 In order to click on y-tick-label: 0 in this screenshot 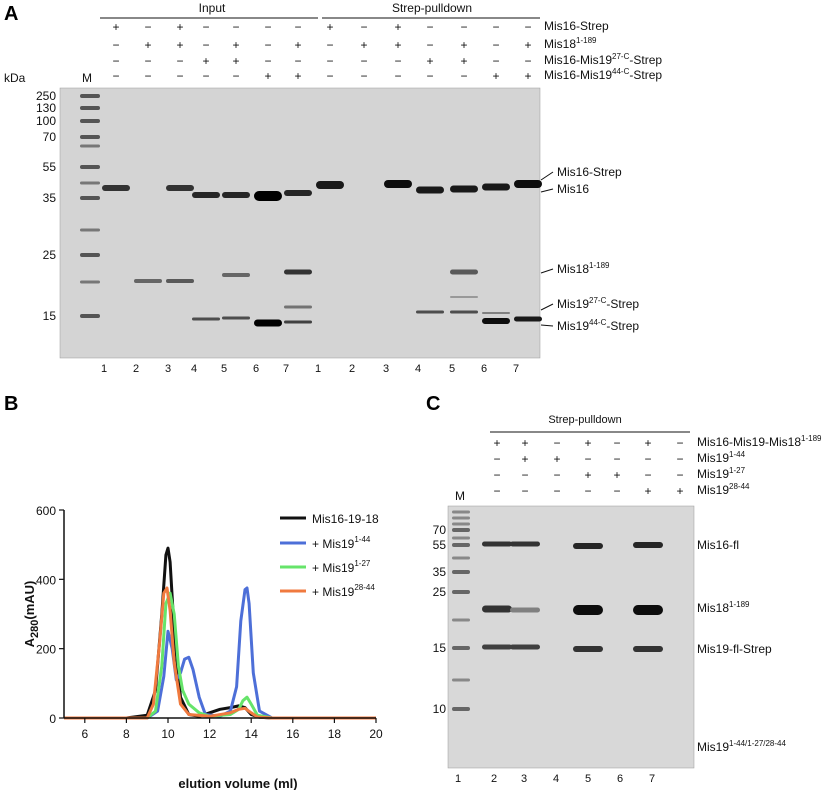, I will do `click(52, 719)`.